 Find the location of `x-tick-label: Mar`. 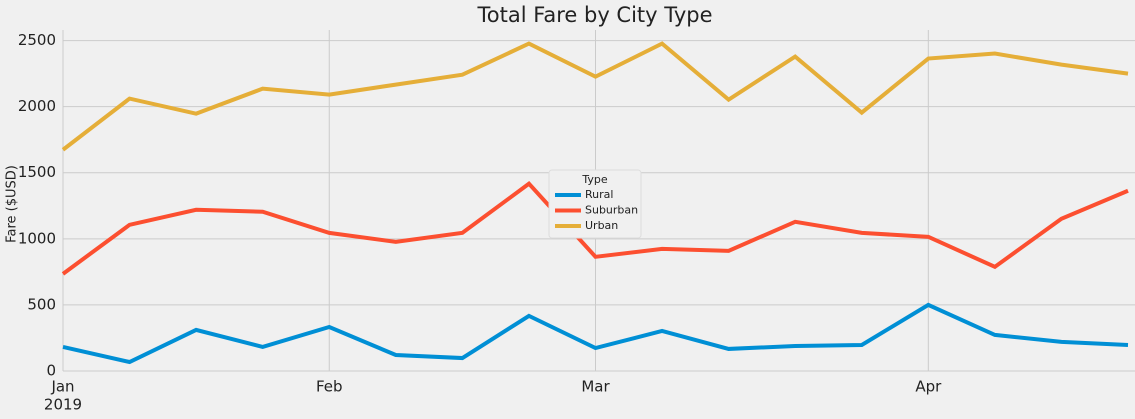

x-tick-label: Mar is located at coordinates (595, 387).